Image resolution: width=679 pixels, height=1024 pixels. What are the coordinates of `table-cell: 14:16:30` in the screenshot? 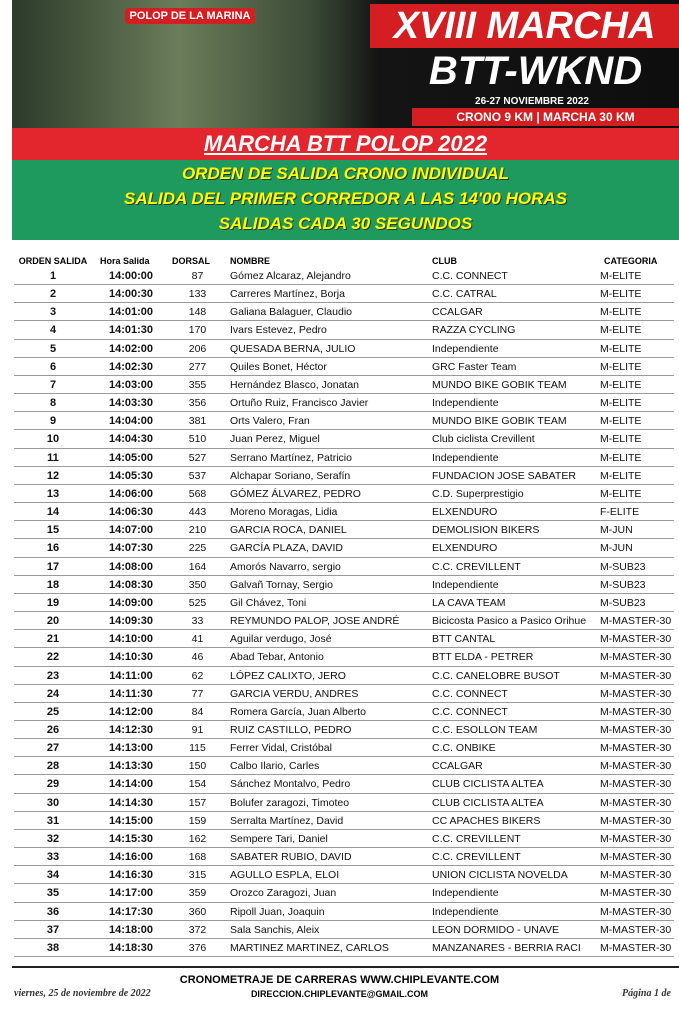 It's located at (131, 875).